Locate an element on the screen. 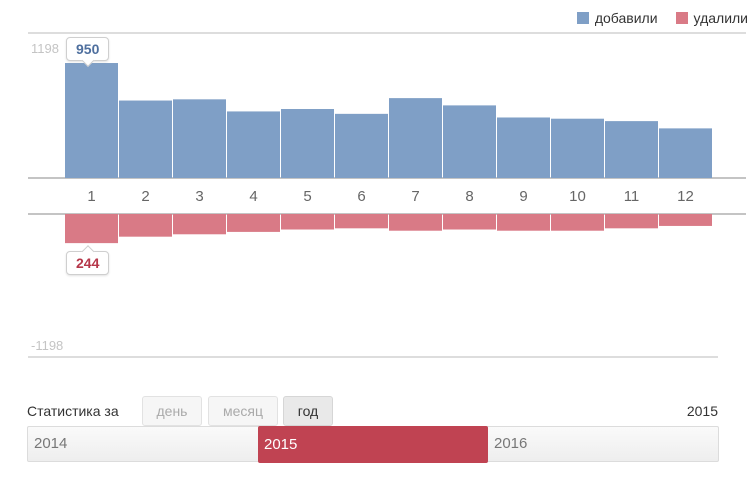  year-2015: 2015 is located at coordinates (373, 444).